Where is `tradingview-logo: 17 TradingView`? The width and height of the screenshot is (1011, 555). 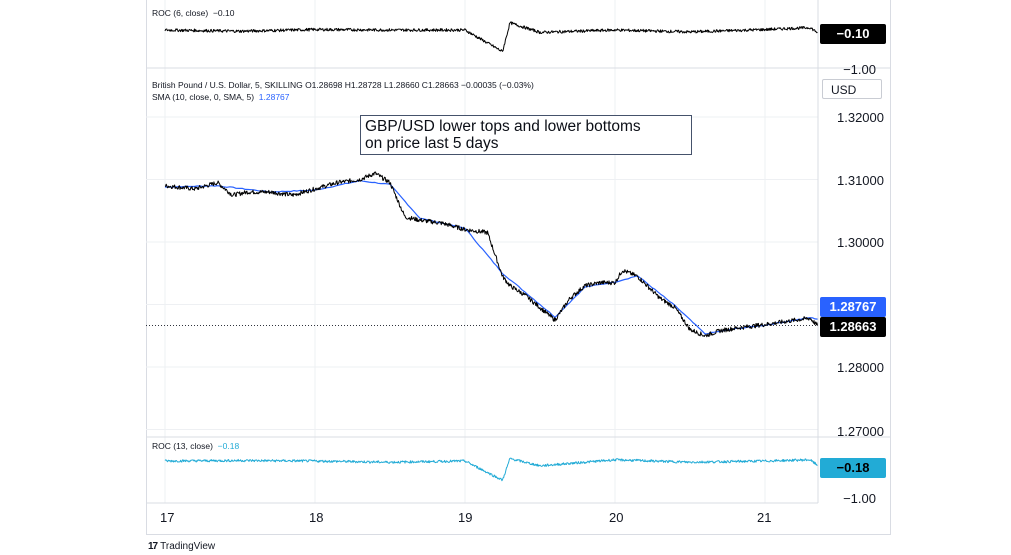
tradingview-logo: 17 TradingView is located at coordinates (181, 546).